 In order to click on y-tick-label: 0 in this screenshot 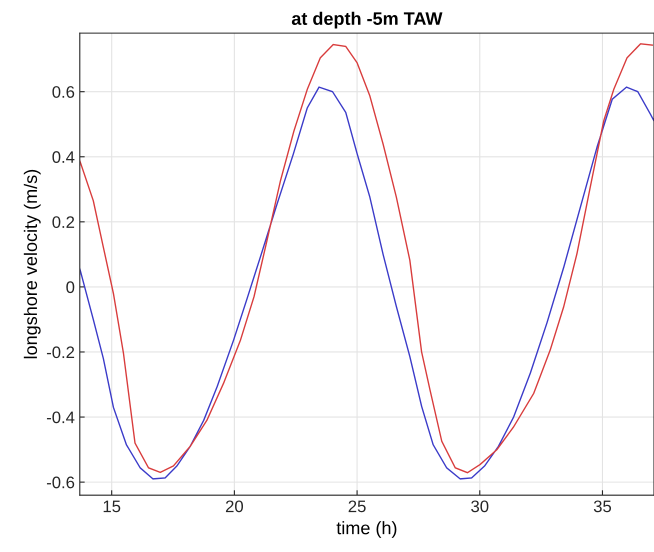, I will do `click(70, 287)`.